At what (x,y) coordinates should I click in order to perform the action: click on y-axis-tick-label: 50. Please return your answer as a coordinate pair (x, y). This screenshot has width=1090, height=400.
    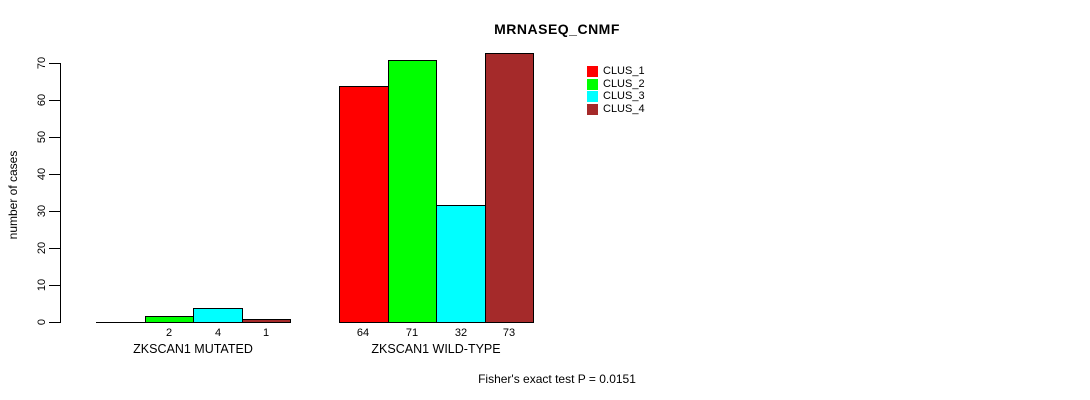
    Looking at the image, I should click on (42, 137).